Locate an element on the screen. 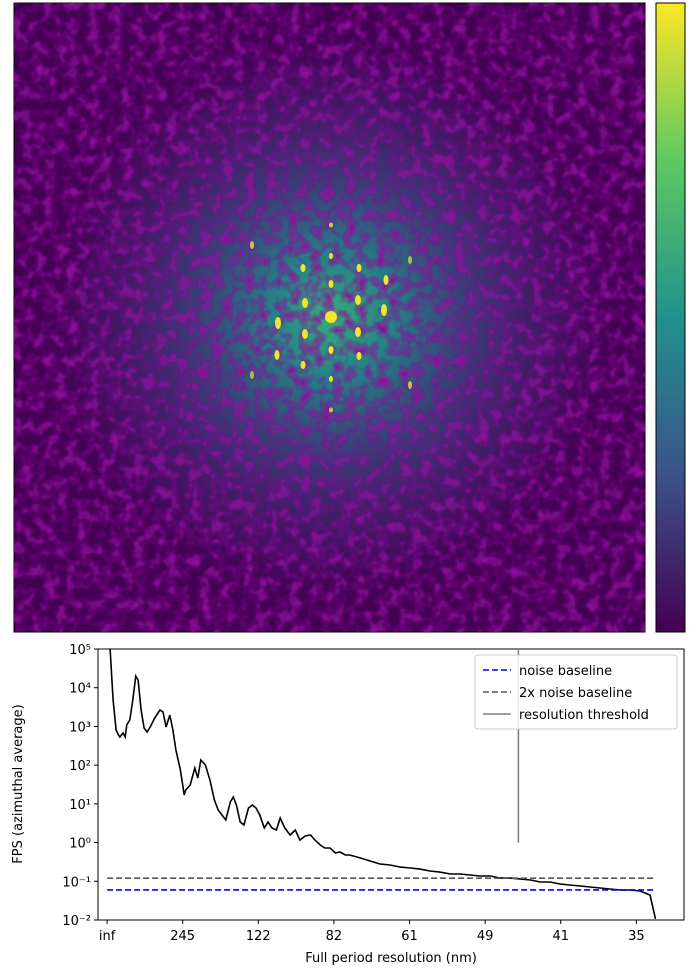  y-tick-label: 10² is located at coordinates (80, 766).